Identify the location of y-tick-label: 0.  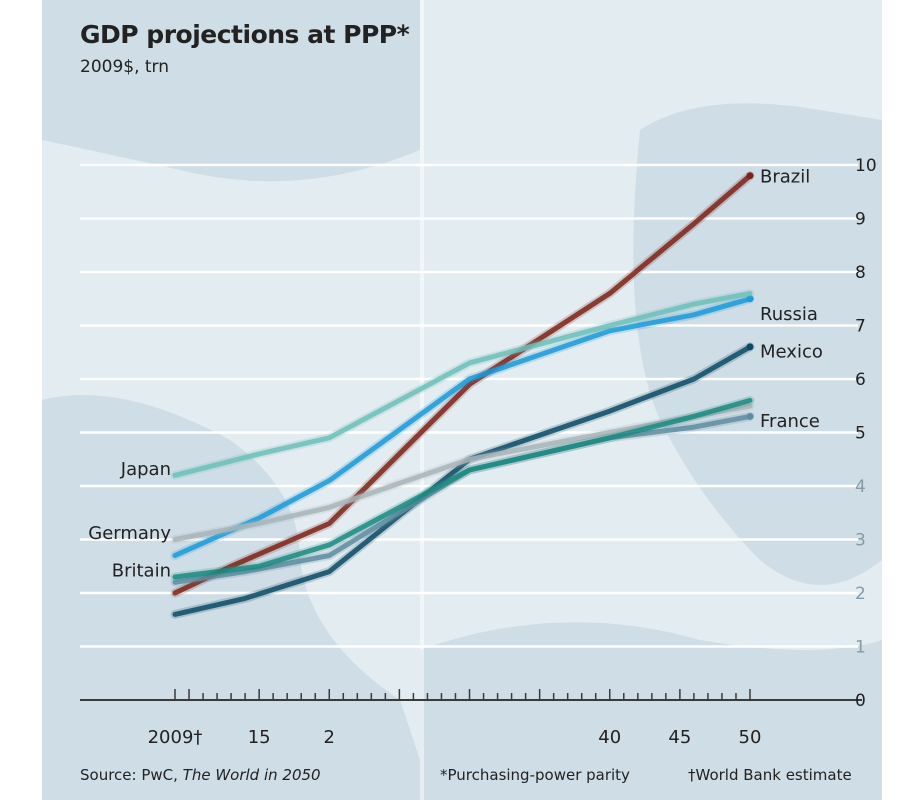
(860, 701).